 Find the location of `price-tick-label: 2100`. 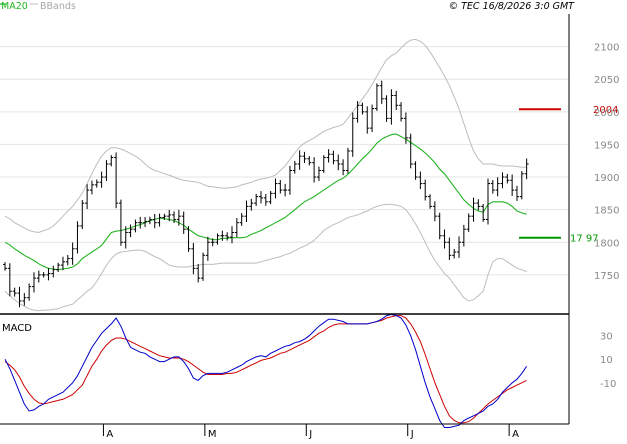

price-tick-label: 2100 is located at coordinates (606, 48).